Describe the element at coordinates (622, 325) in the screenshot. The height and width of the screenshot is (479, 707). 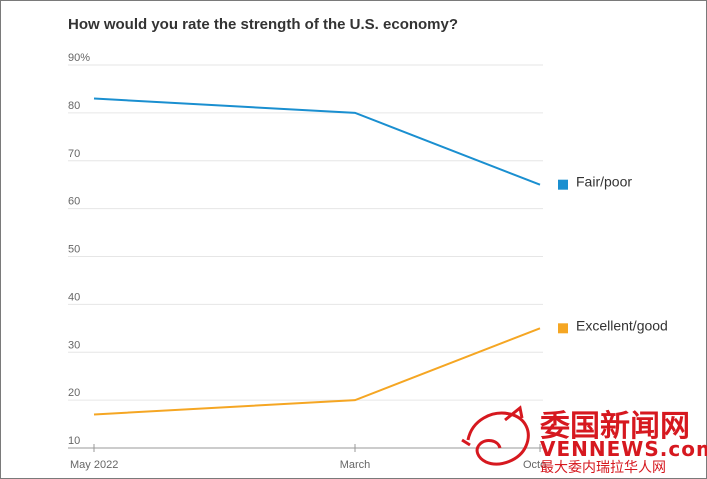
I see `legend-label: Excellent/good` at that location.